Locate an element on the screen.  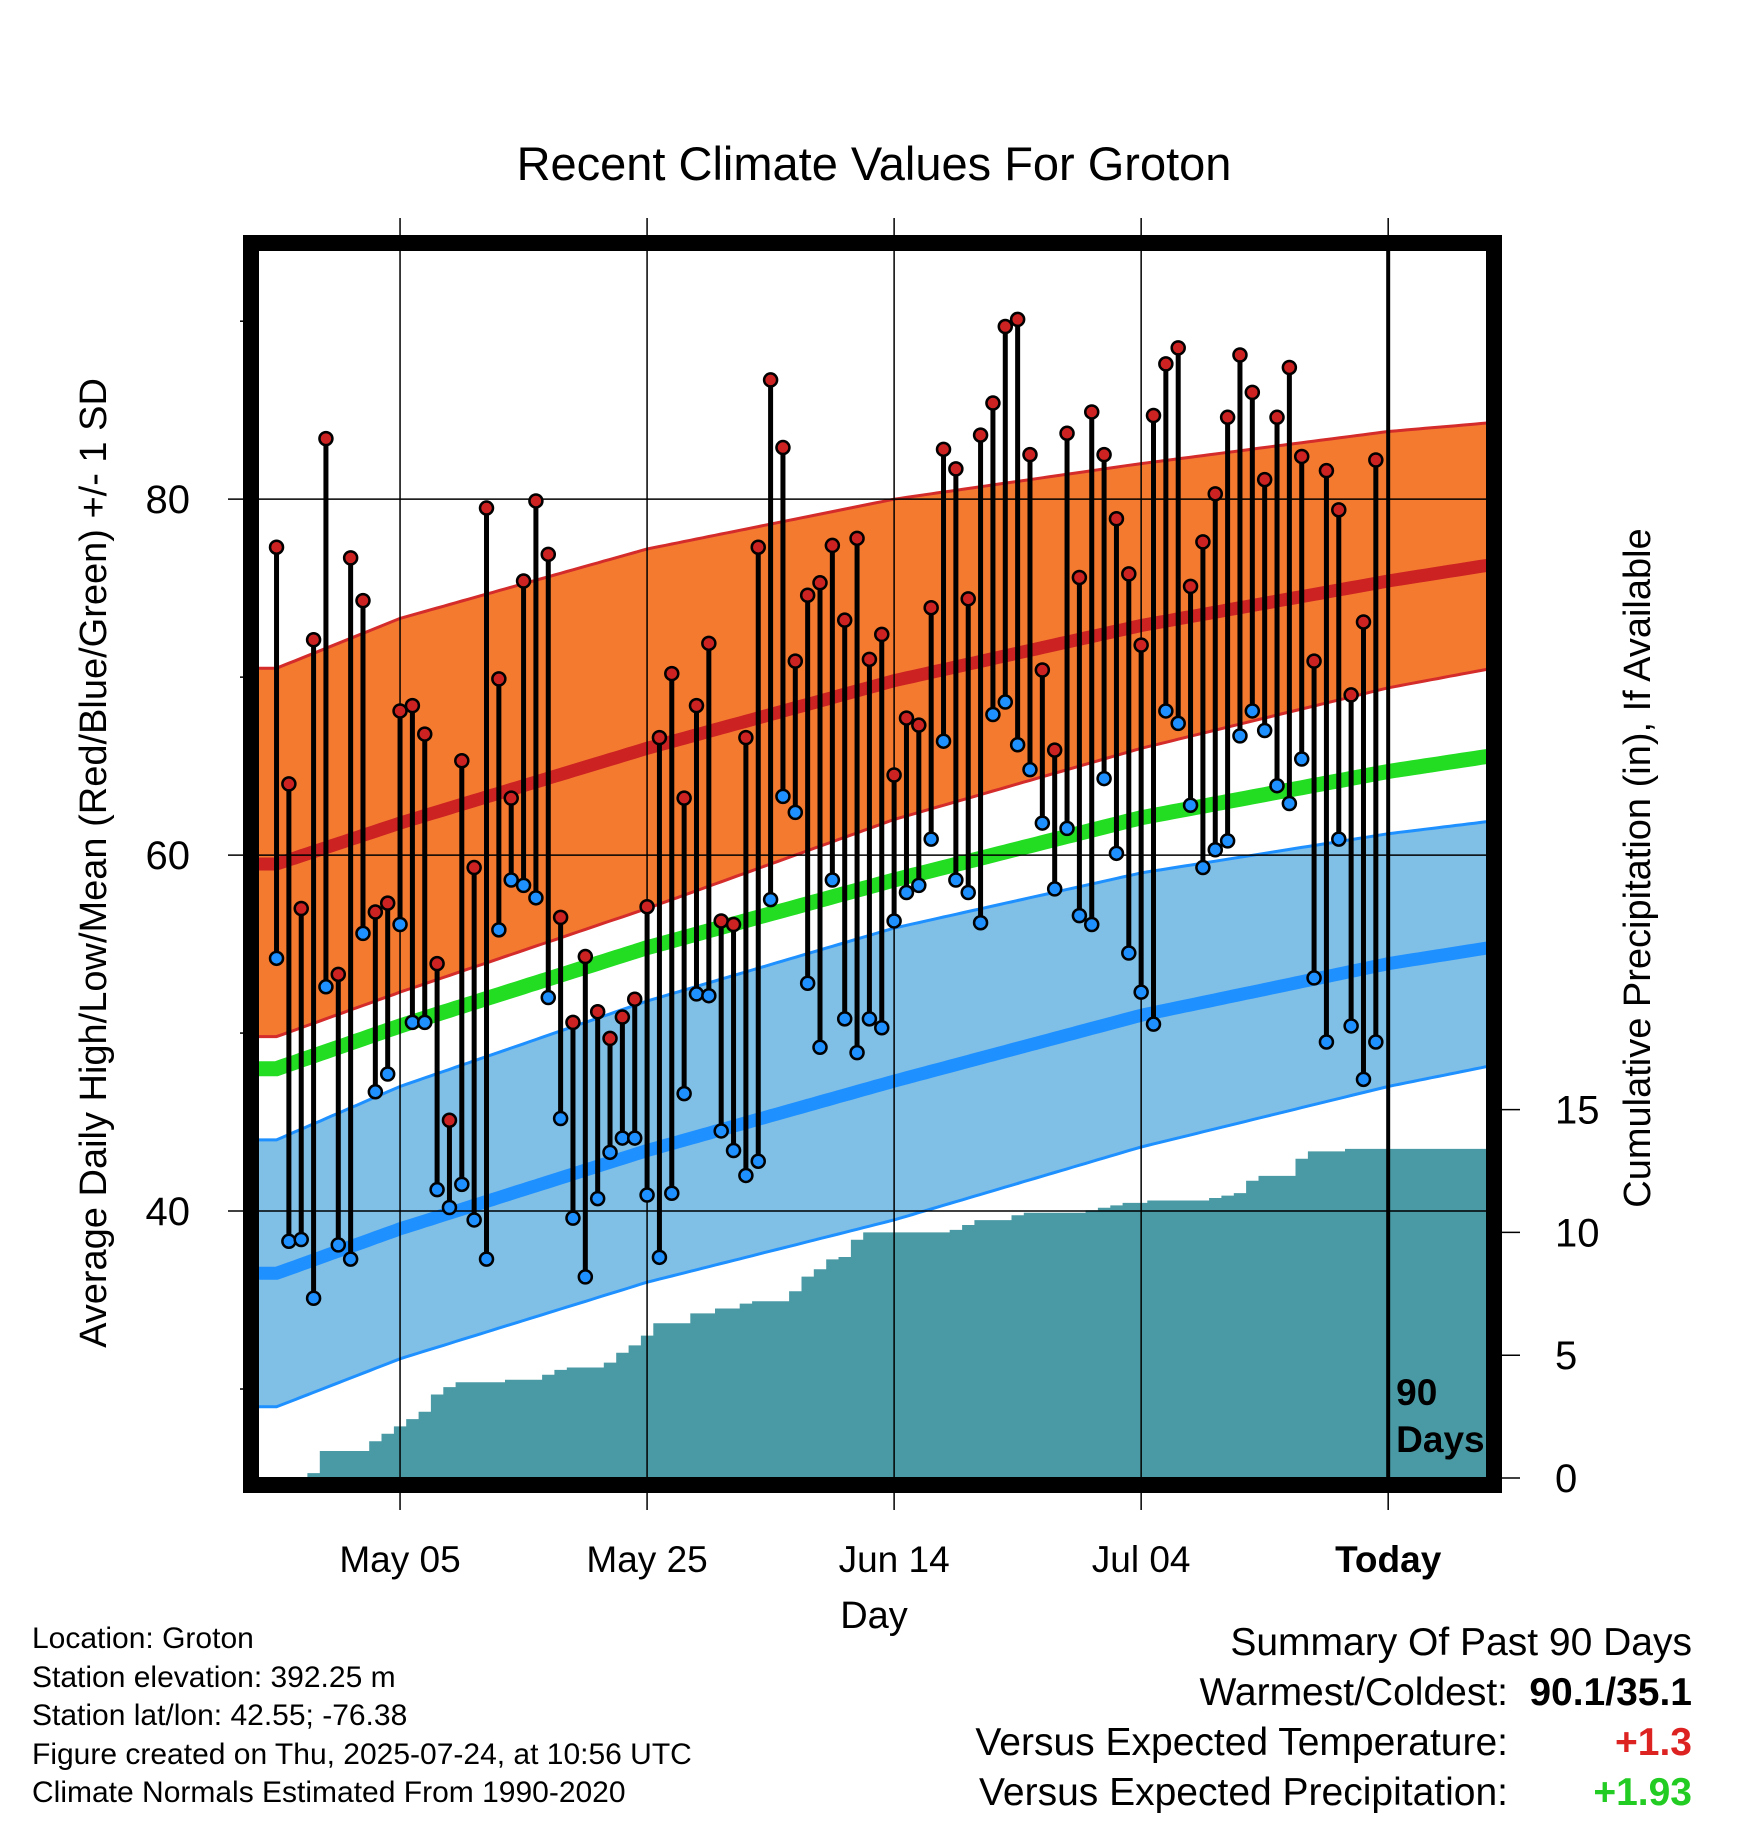
precip-anomaly-row: Versus Expected Precipitation: +1.93 is located at coordinates (1333, 1793).